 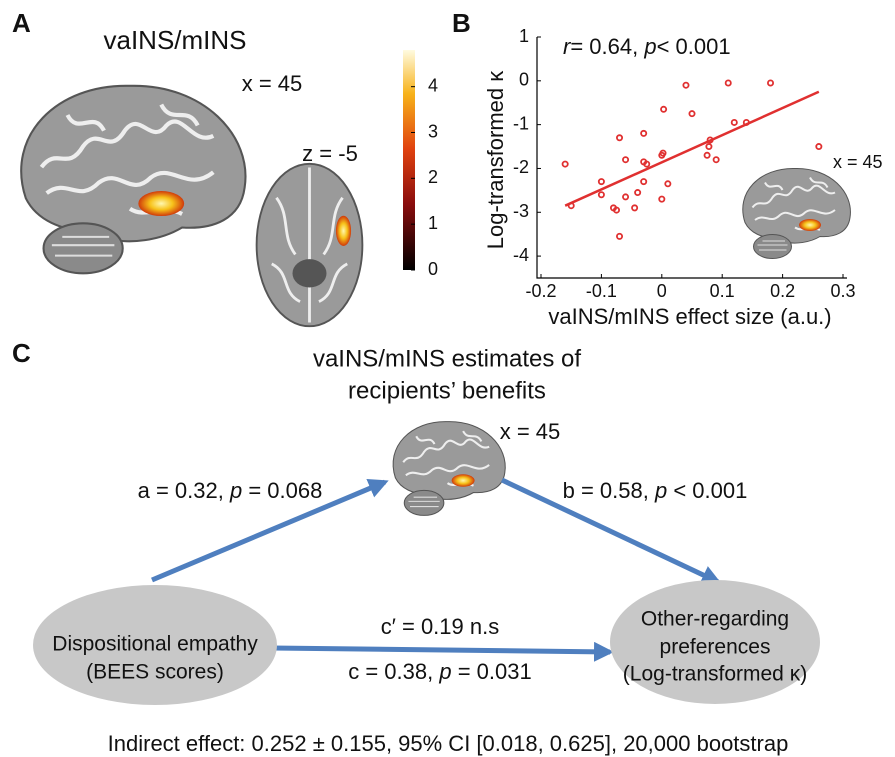 I want to click on y-tick-label: -4, so click(x=521, y=255).